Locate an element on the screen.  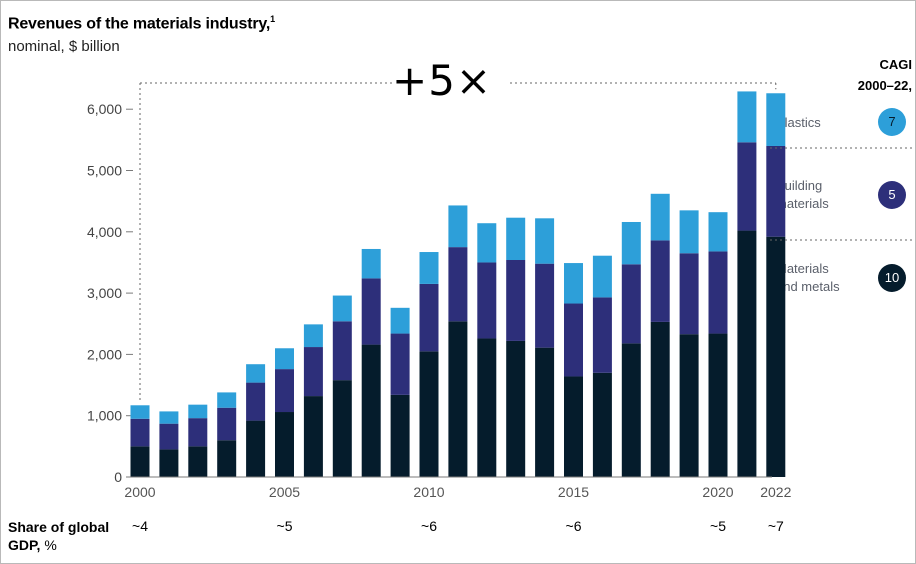
y-tick-label: 4,000 is located at coordinates (104, 232).